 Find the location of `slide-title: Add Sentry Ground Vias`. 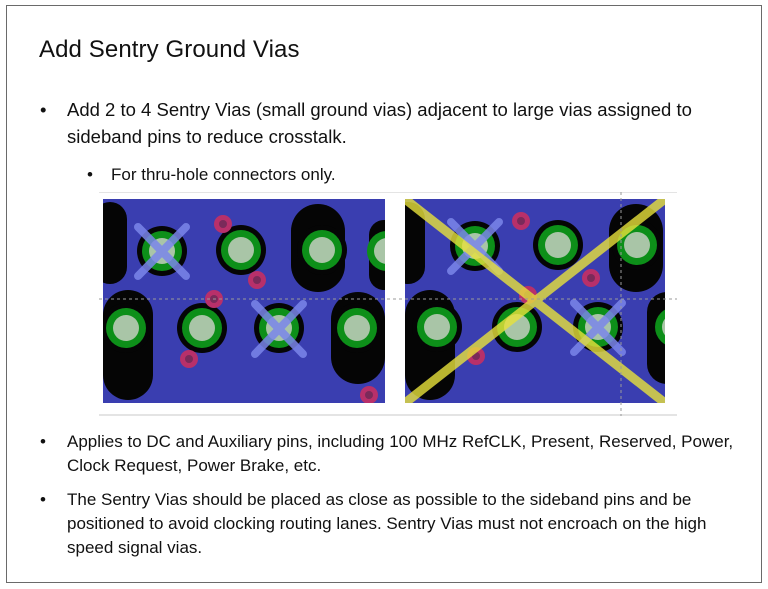

slide-title: Add Sentry Ground Vias is located at coordinates (169, 49).